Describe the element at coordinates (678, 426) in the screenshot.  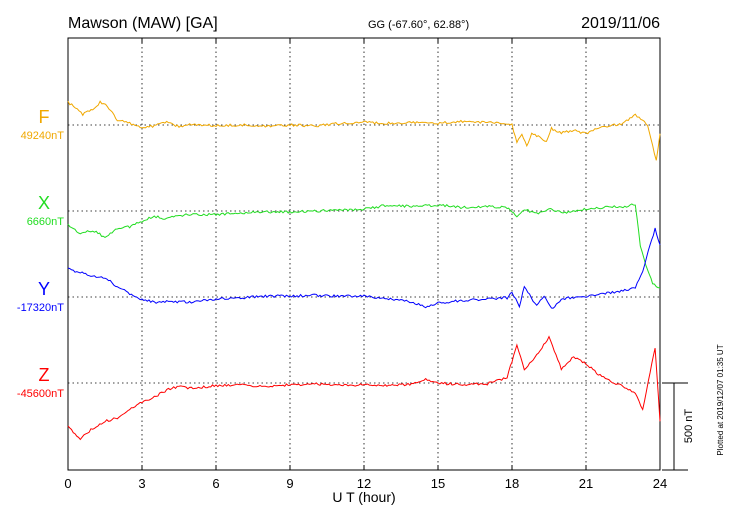
I see `scale-bar: 500 nT` at that location.